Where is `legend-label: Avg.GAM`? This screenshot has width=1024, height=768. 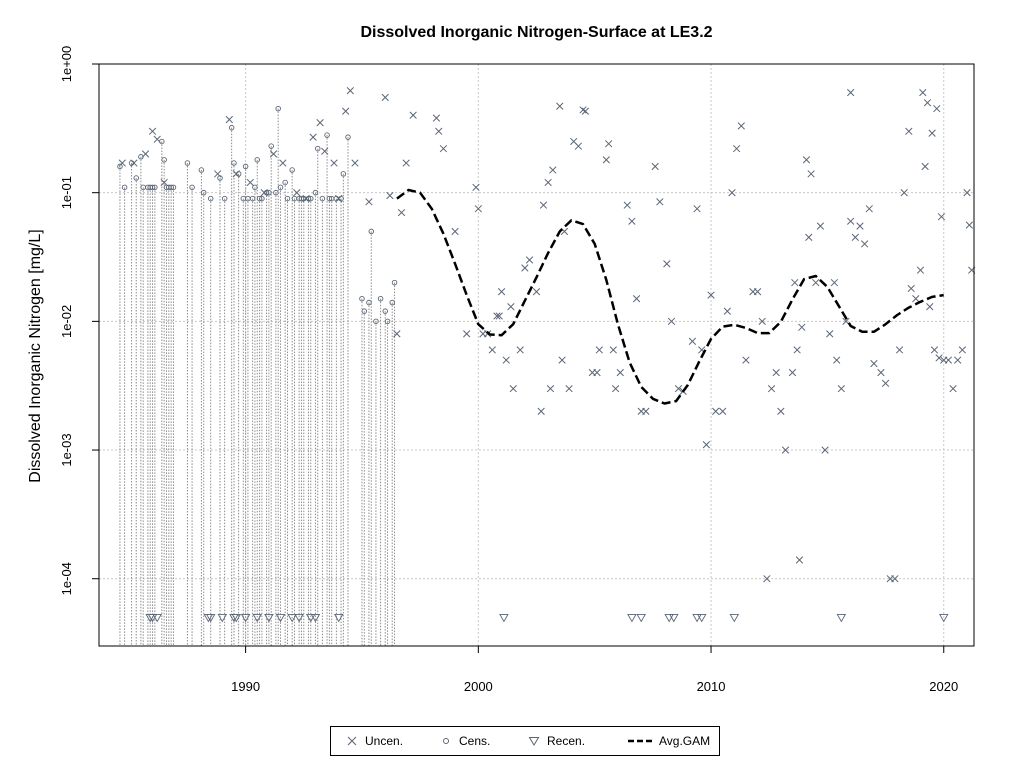 legend-label: Avg.GAM is located at coordinates (685, 741).